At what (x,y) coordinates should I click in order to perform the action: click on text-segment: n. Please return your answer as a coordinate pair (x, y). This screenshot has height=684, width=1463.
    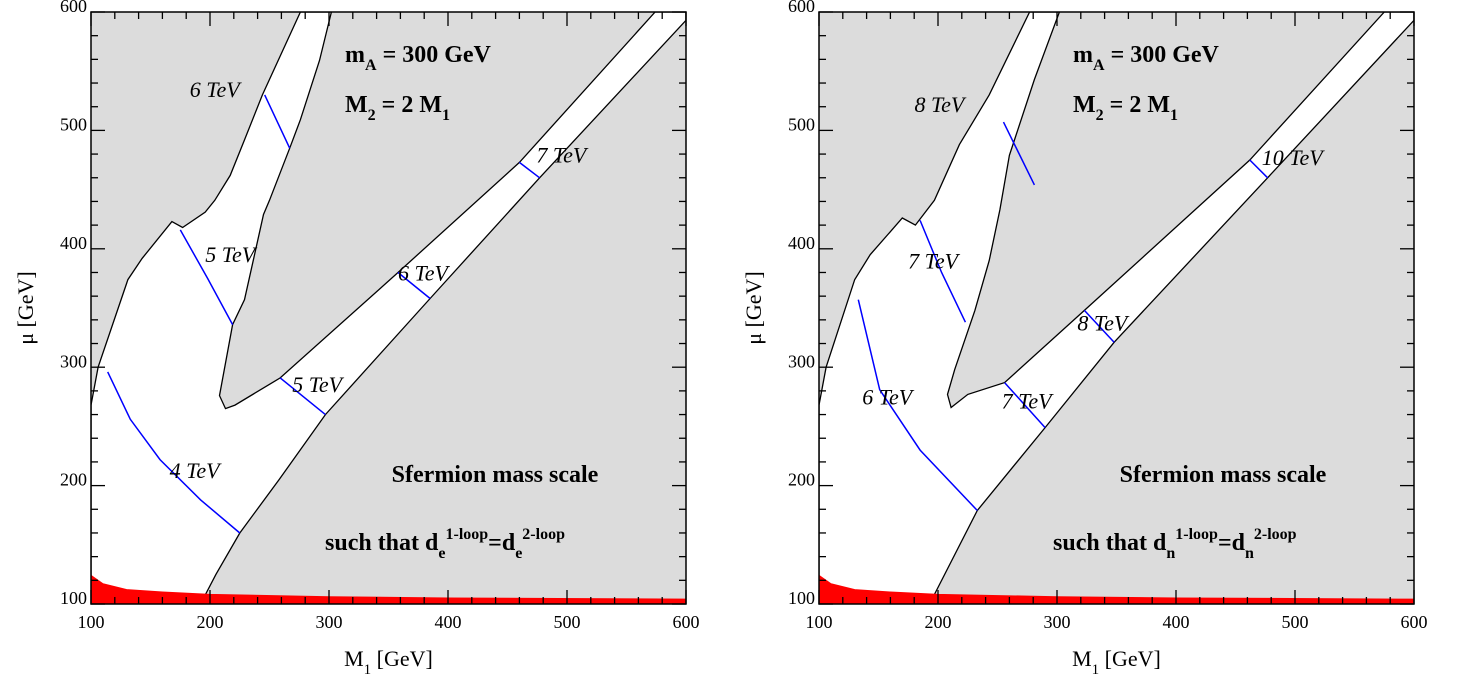
    Looking at the image, I should click on (1249, 553).